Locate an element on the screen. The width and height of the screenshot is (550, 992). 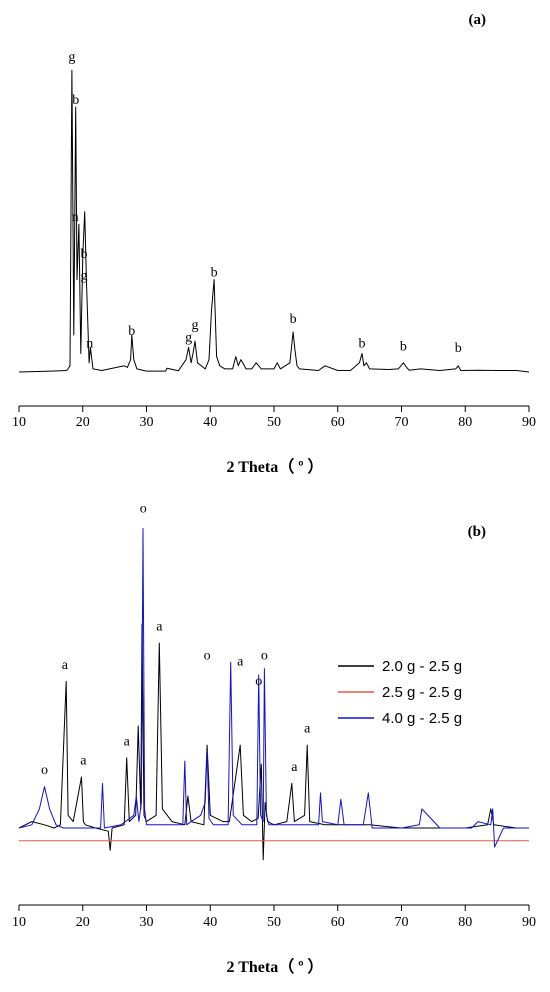
legend-label-series-3: 4.0 g - 2.5 g is located at coordinates (422, 718).